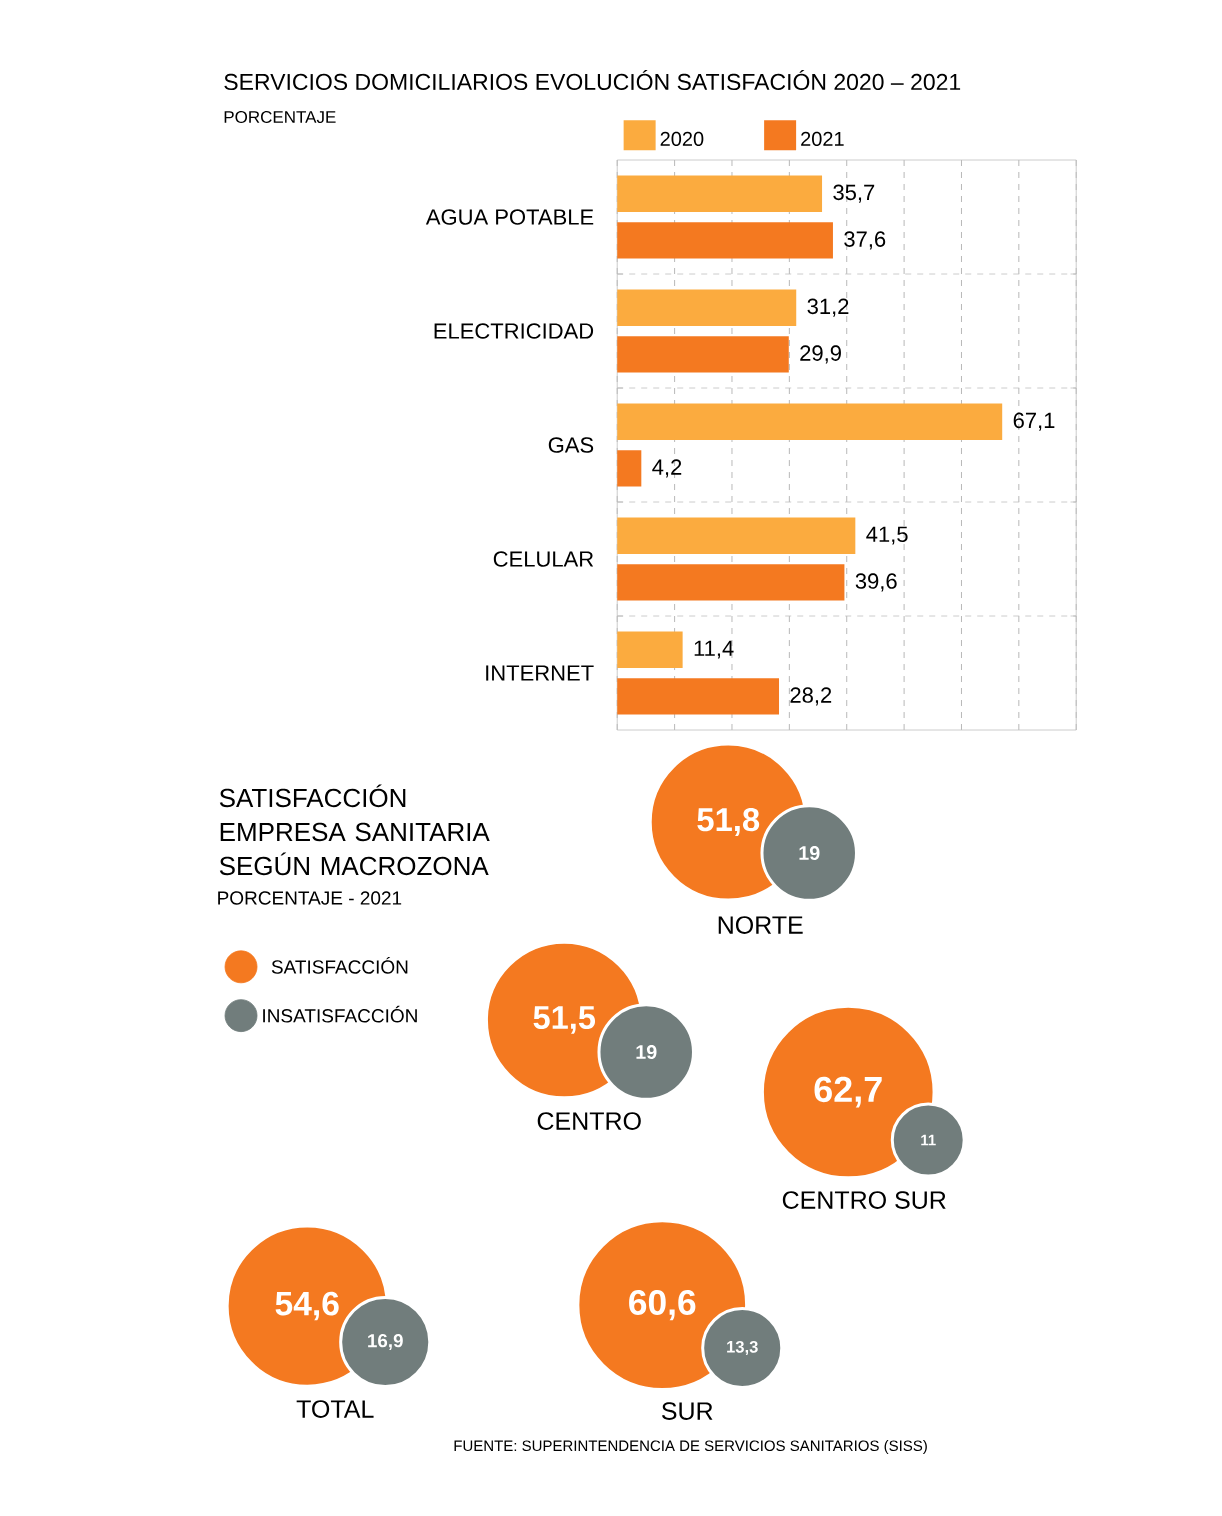  What do you see at coordinates (667, 468) in the screenshot?
I see `data-label: 4,2` at bounding box center [667, 468].